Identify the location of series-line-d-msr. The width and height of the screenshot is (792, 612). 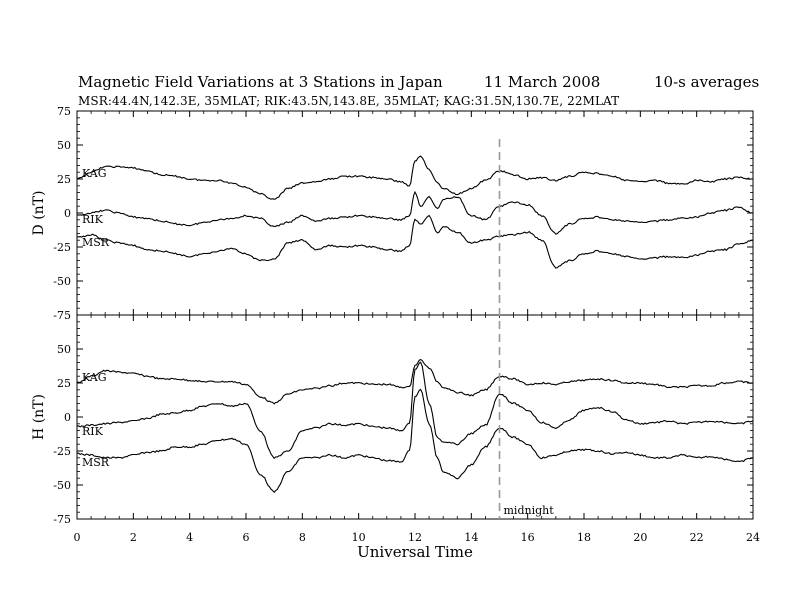
(415, 241).